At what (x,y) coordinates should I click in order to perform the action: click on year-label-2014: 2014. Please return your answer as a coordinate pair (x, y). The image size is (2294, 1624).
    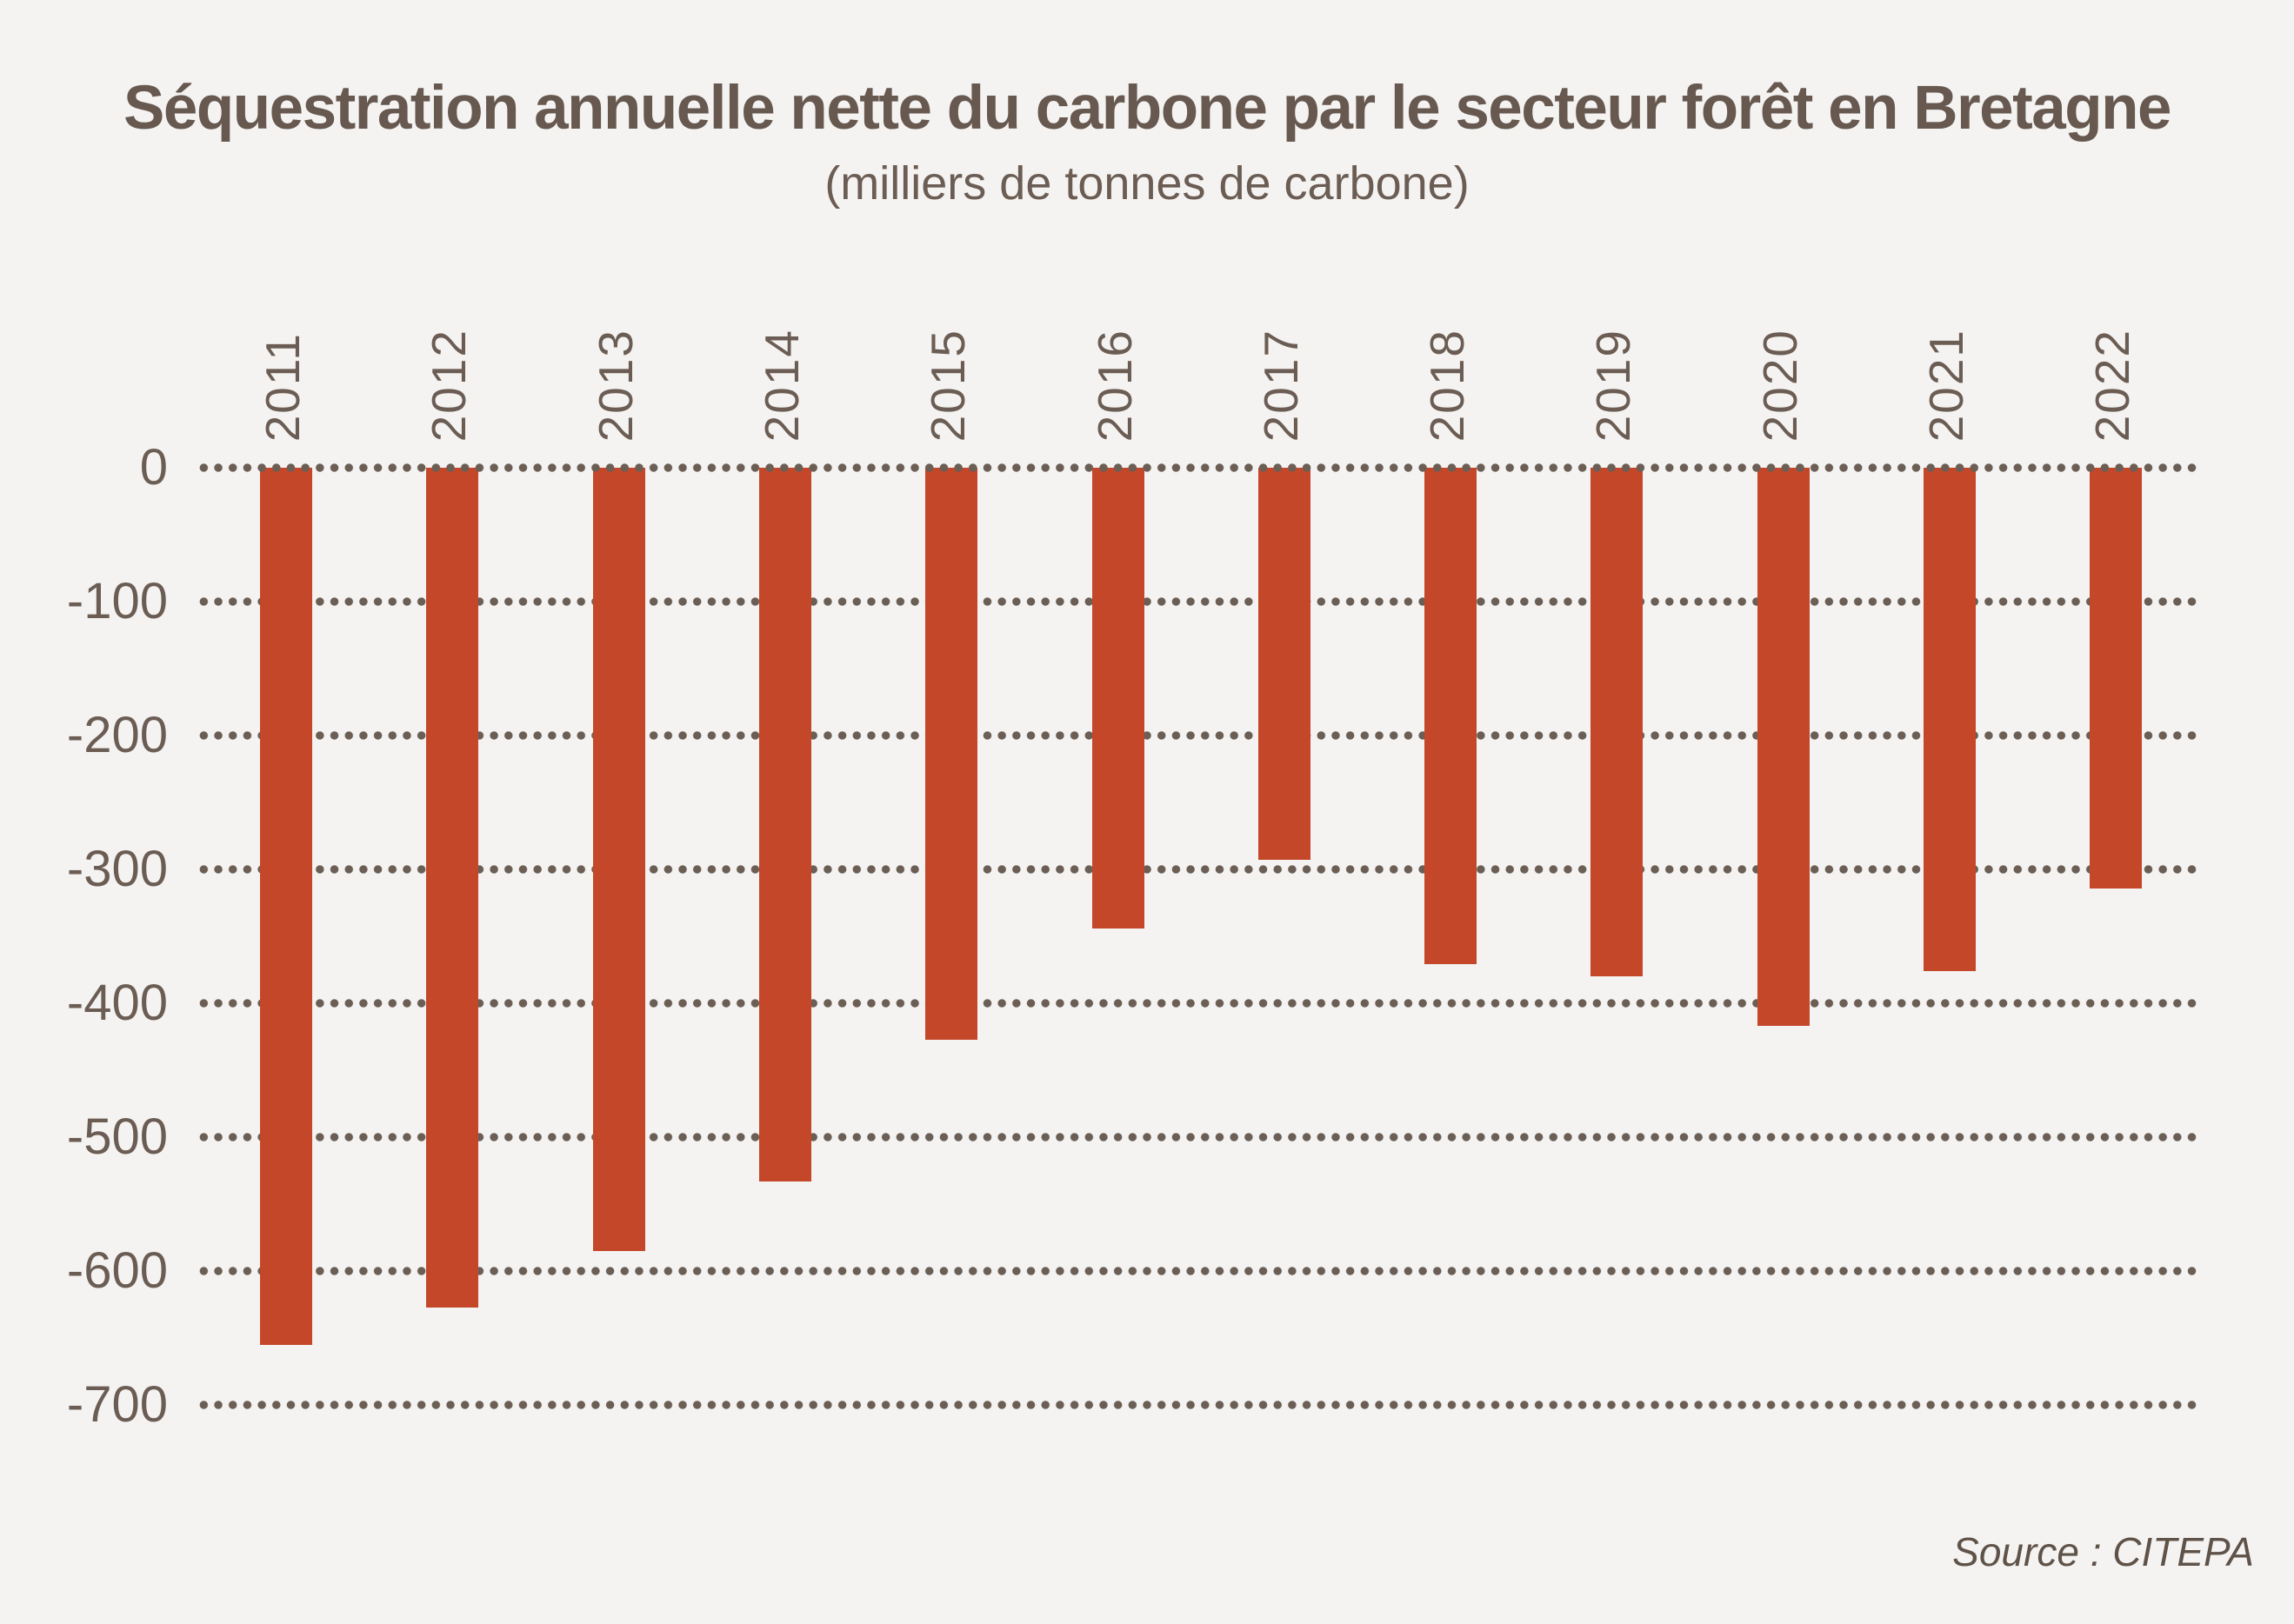
    Looking at the image, I should click on (781, 385).